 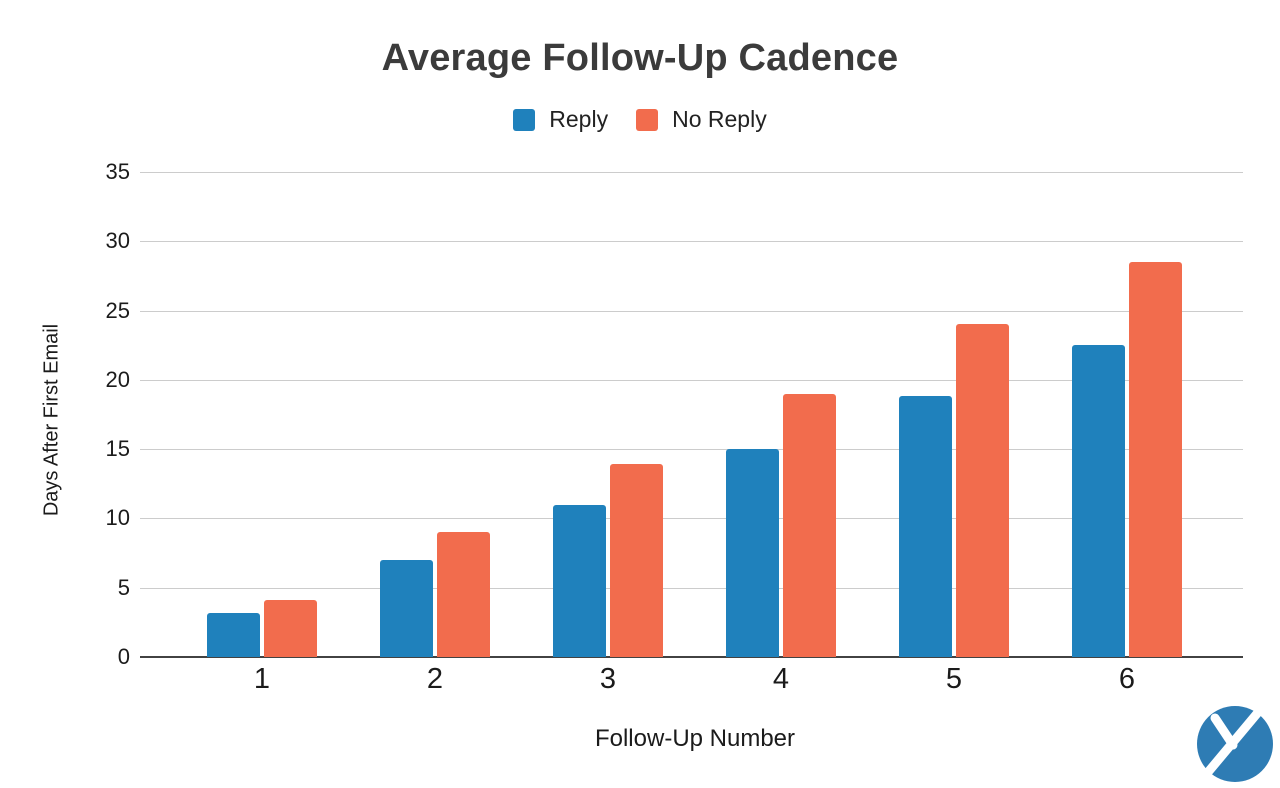 What do you see at coordinates (117, 517) in the screenshot?
I see `y-tick-label-10: 10` at bounding box center [117, 517].